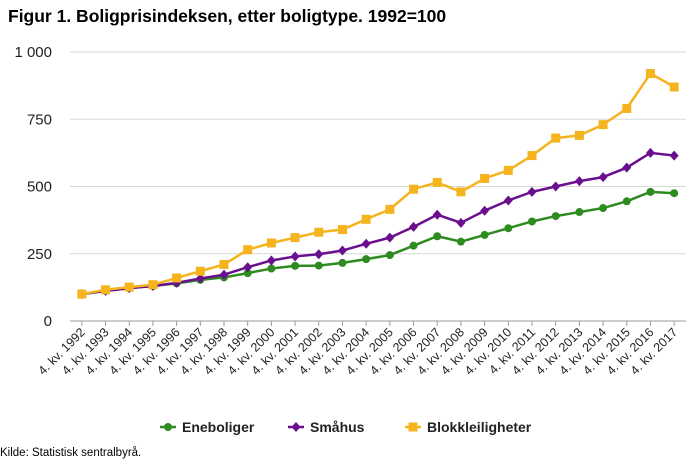 The image size is (699, 466). Describe the element at coordinates (39, 187) in the screenshot. I see `y-tick-label: 500` at that location.